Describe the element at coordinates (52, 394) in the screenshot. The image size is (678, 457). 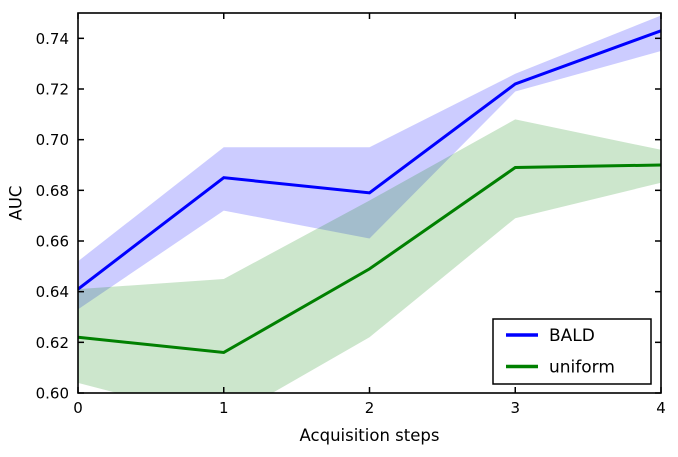
I see `y-tick-label: 0.60` at that location.